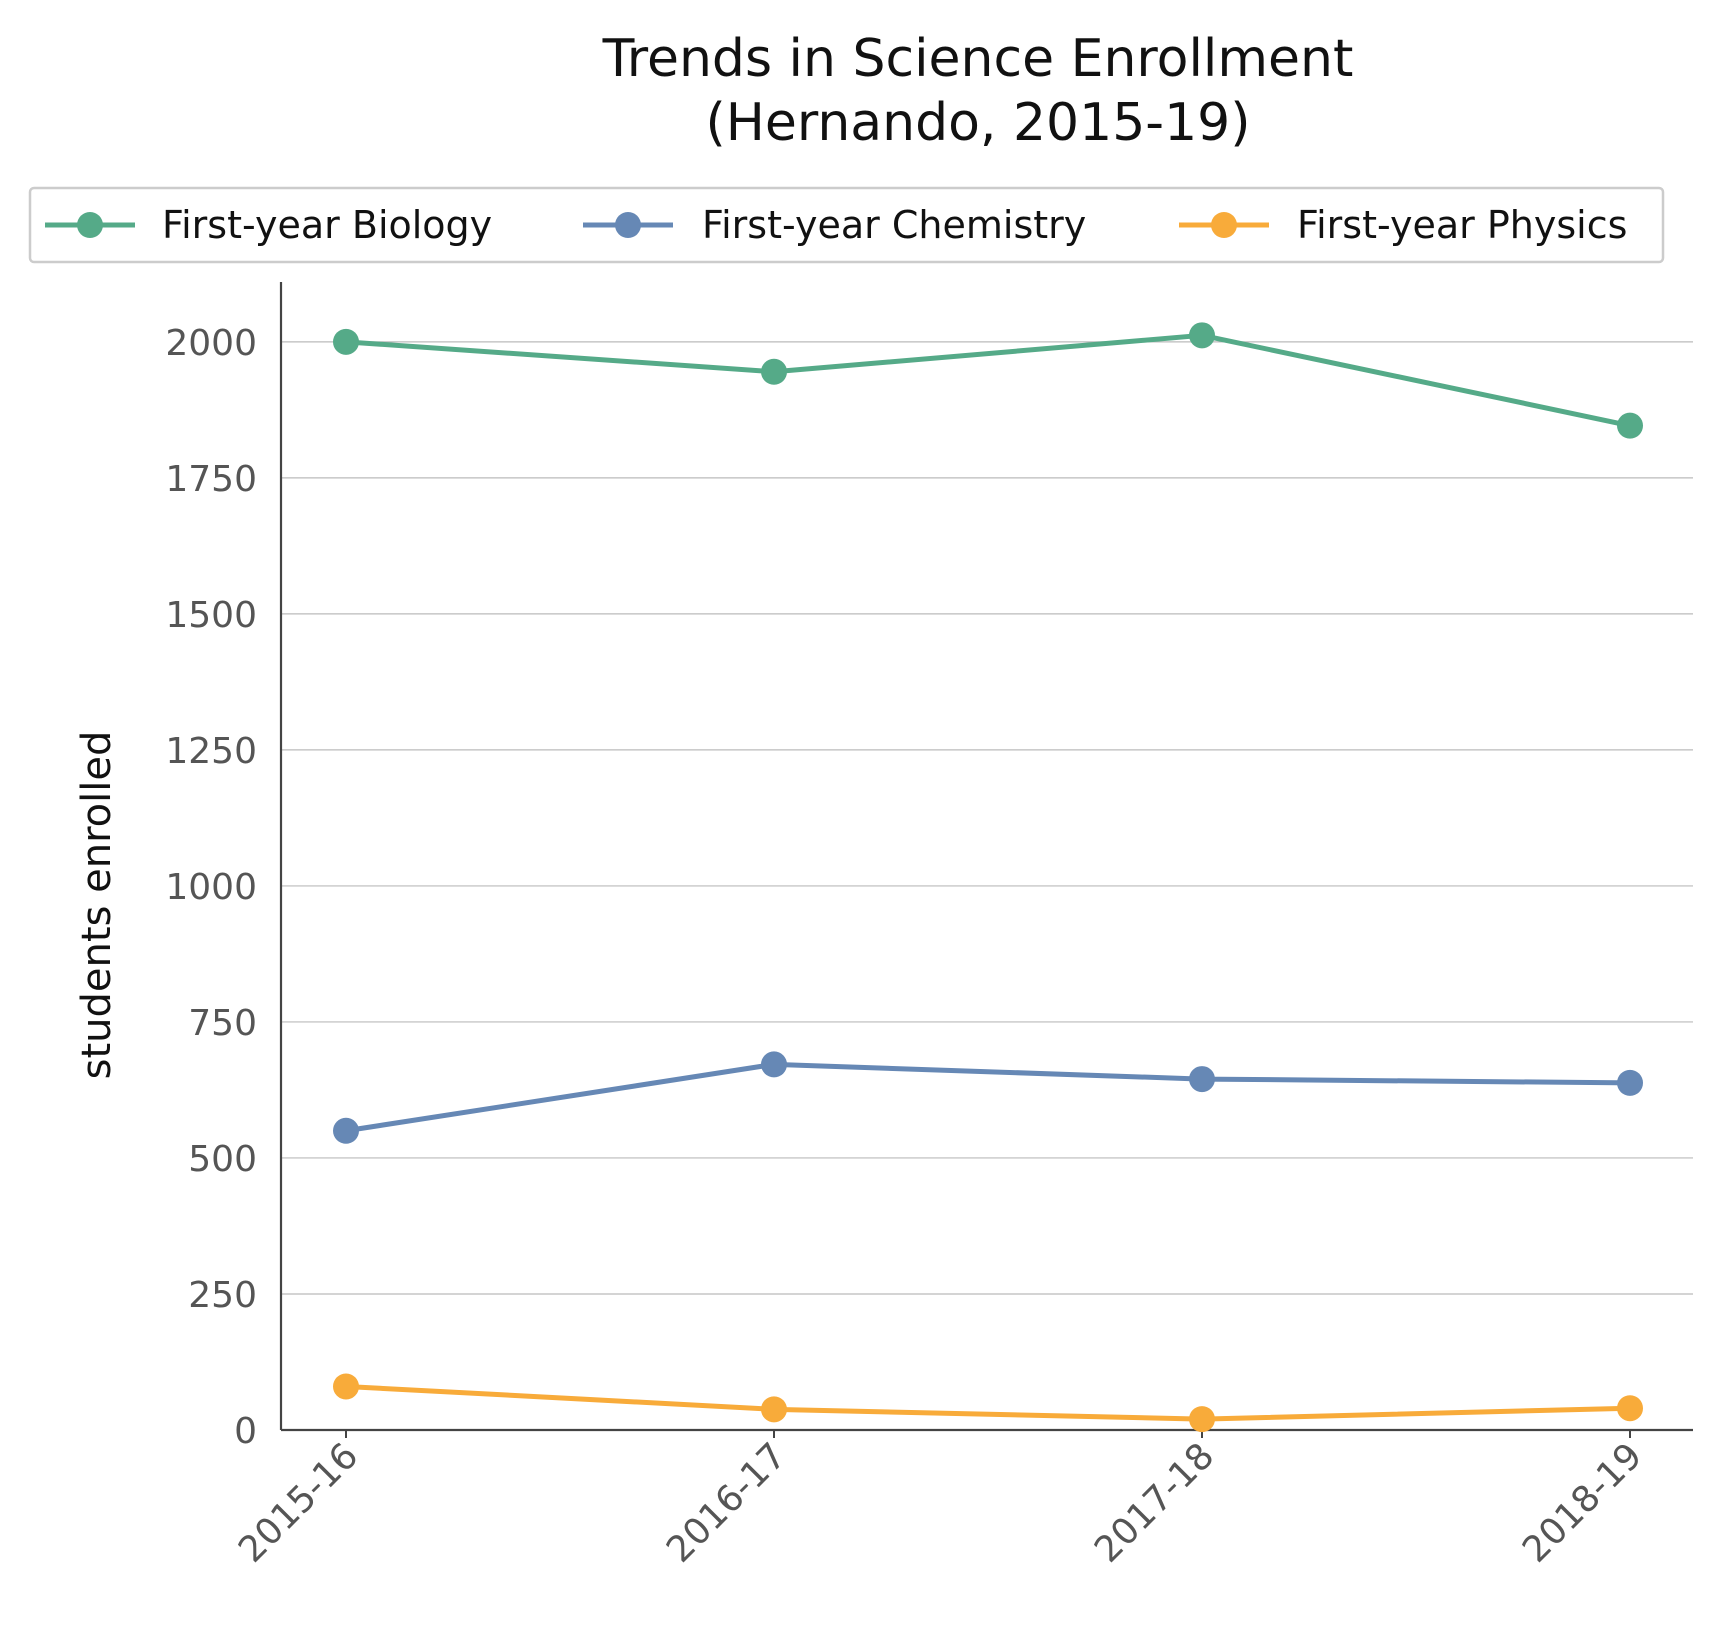 This screenshot has height=1634, width=1721. I want to click on legend-box, so click(846, 225).